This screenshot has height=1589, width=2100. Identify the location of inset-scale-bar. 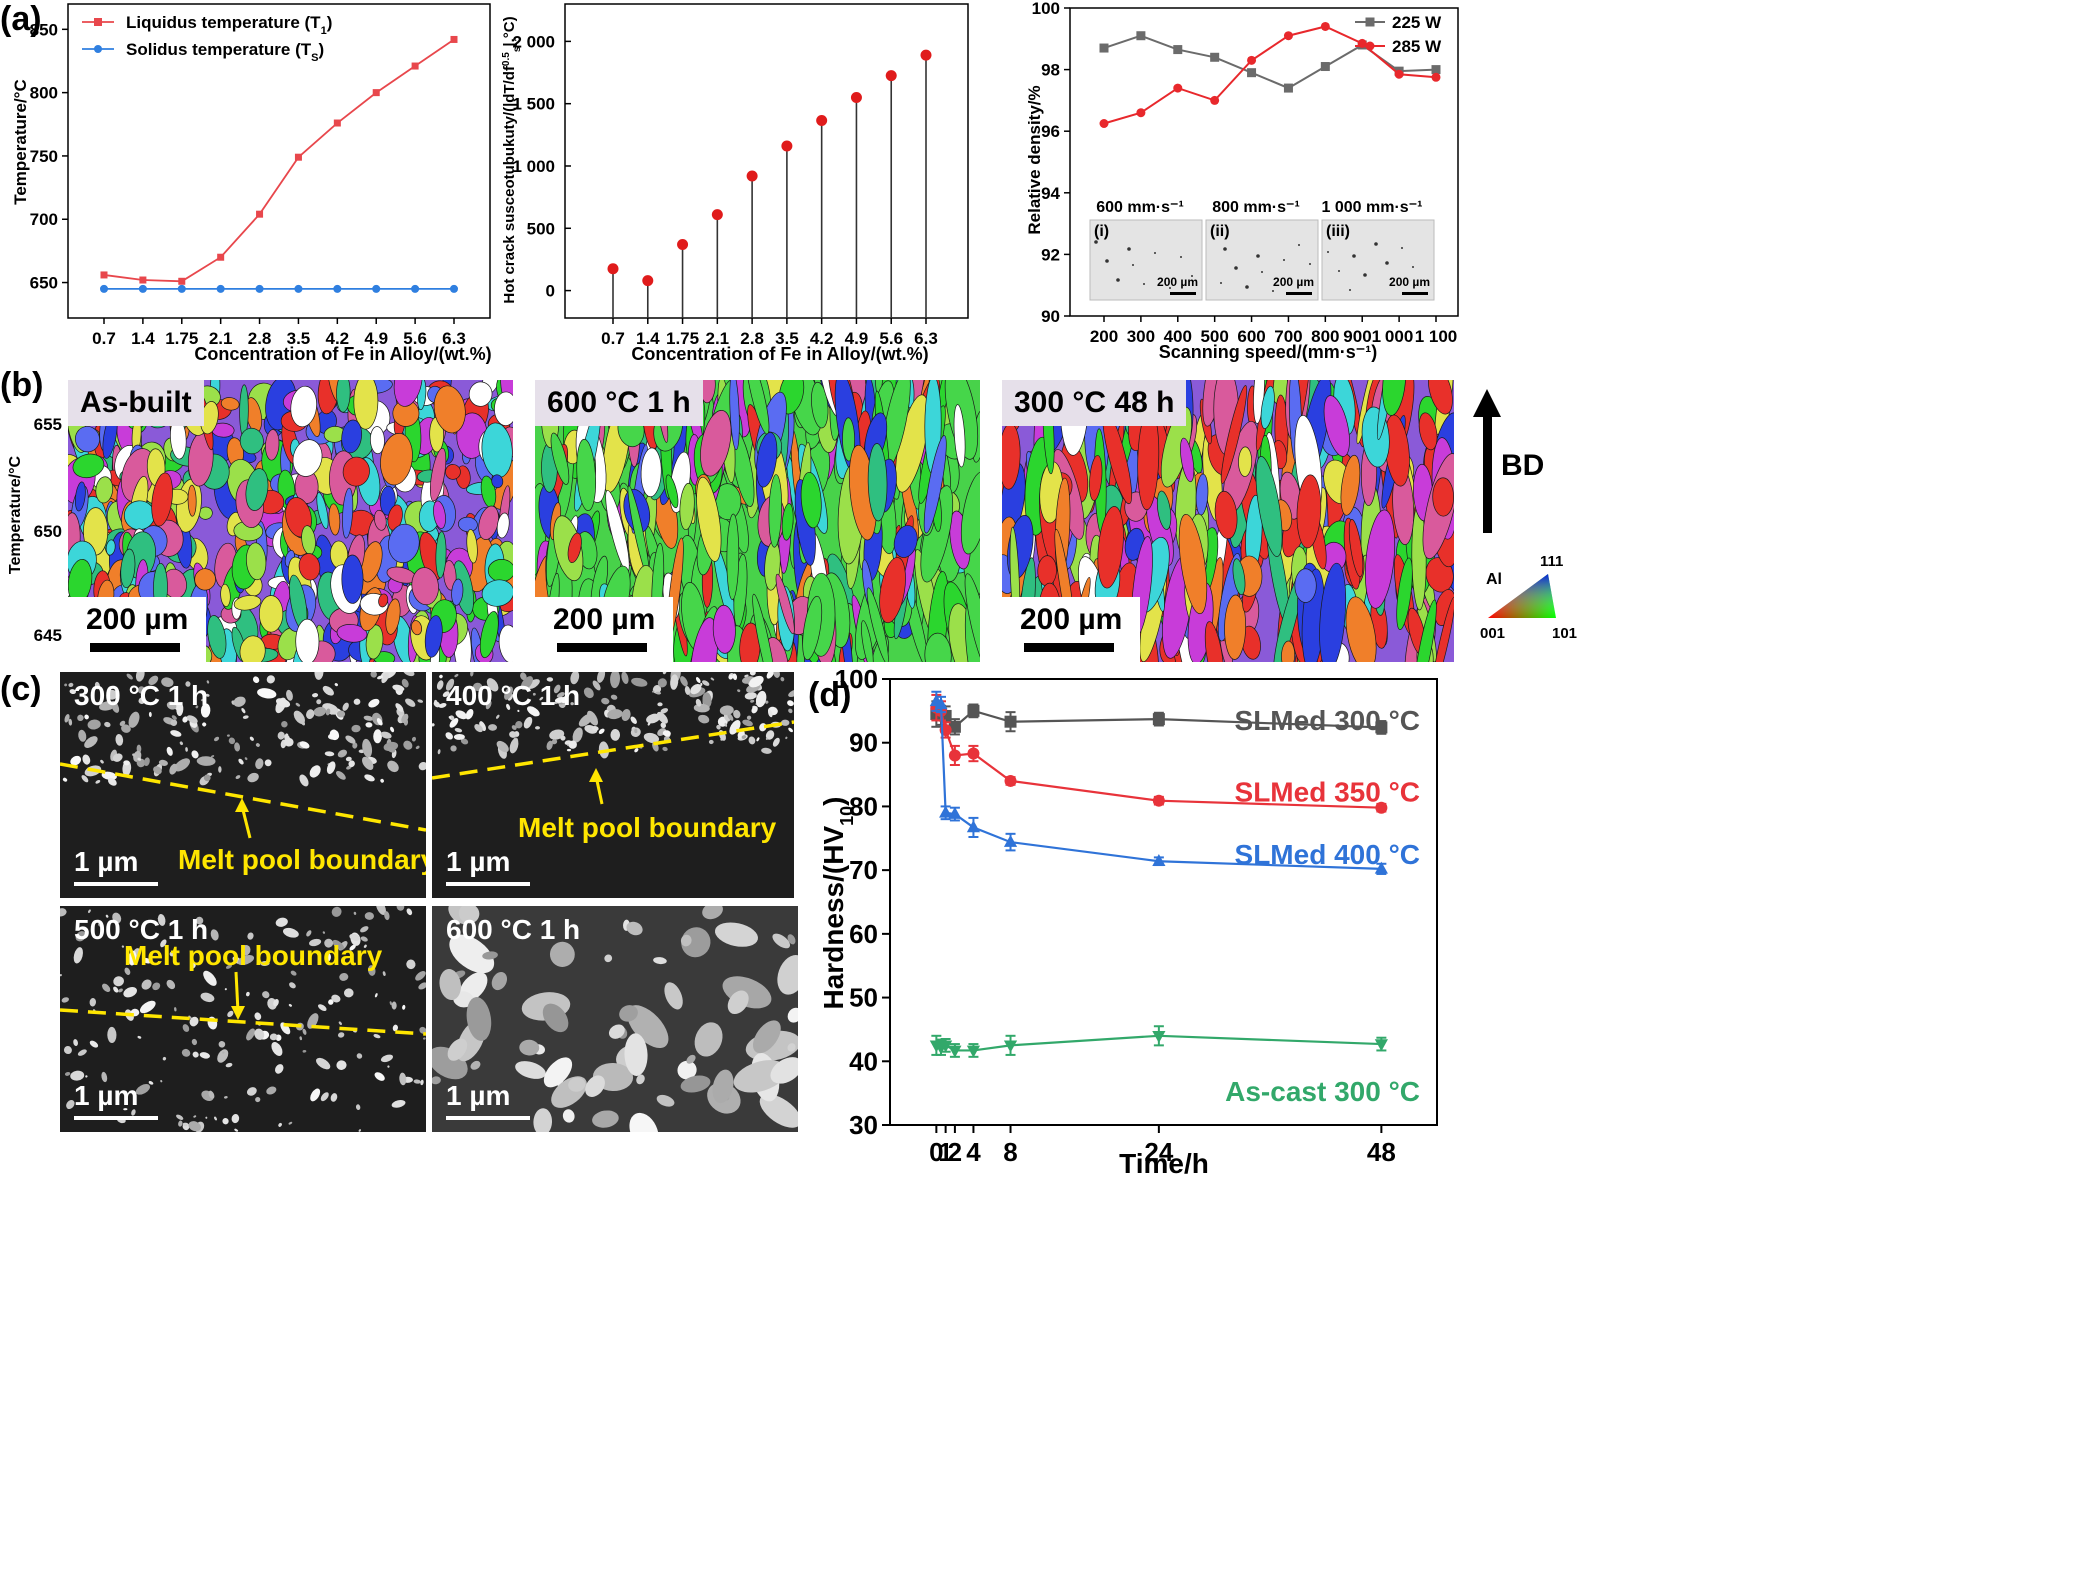
(1415, 293).